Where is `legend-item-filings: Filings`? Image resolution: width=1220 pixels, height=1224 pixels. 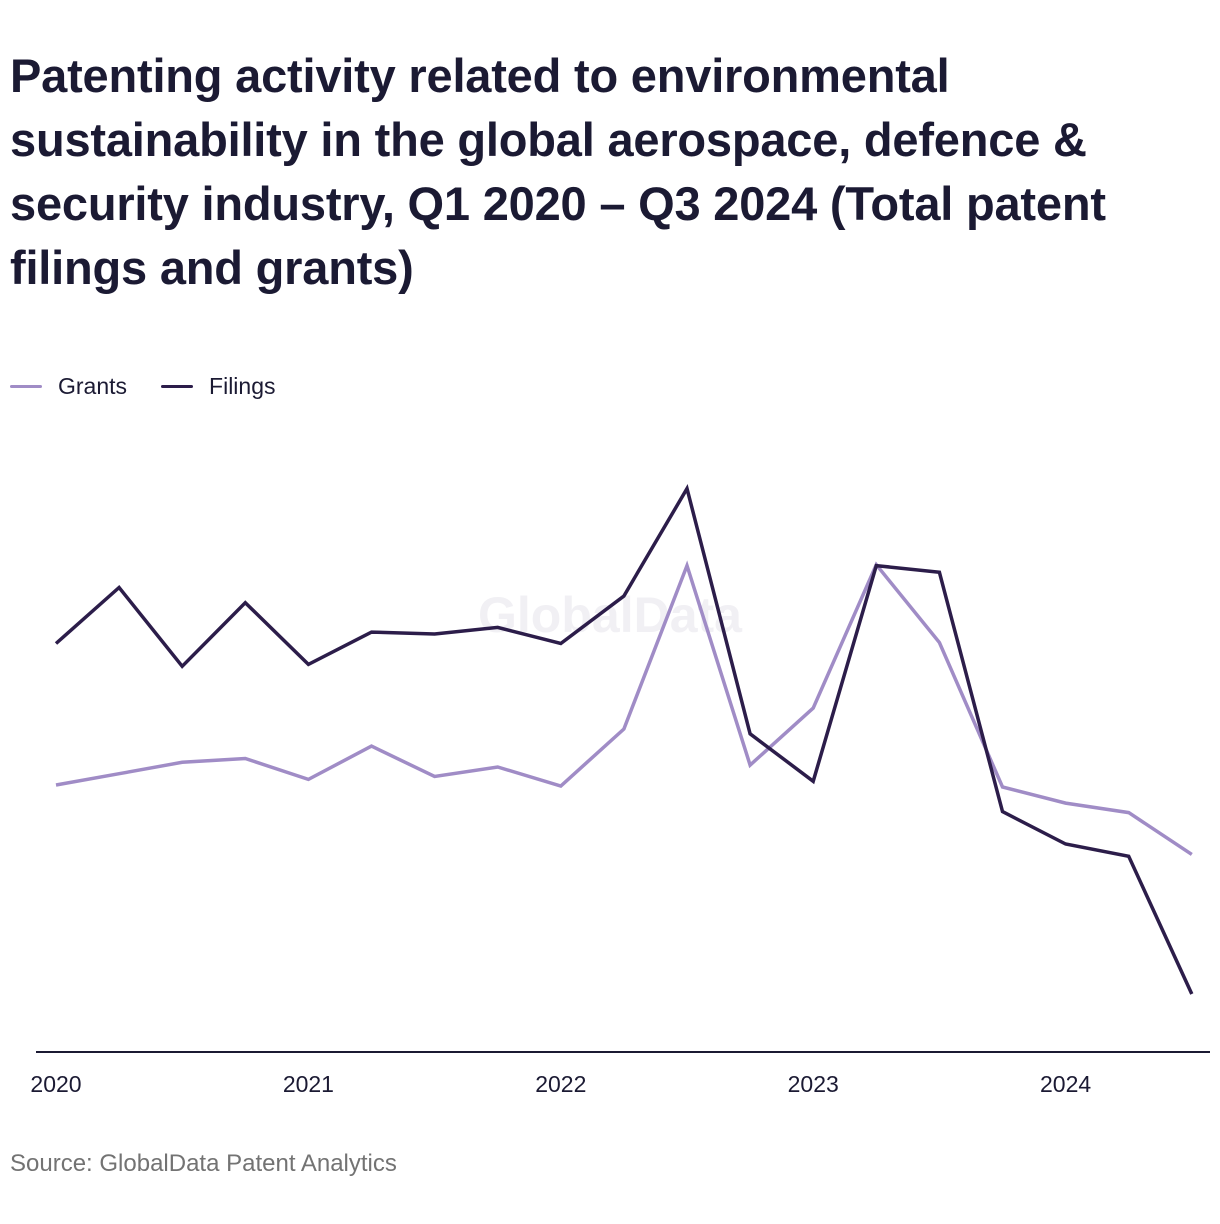 legend-item-filings: Filings is located at coordinates (218, 386).